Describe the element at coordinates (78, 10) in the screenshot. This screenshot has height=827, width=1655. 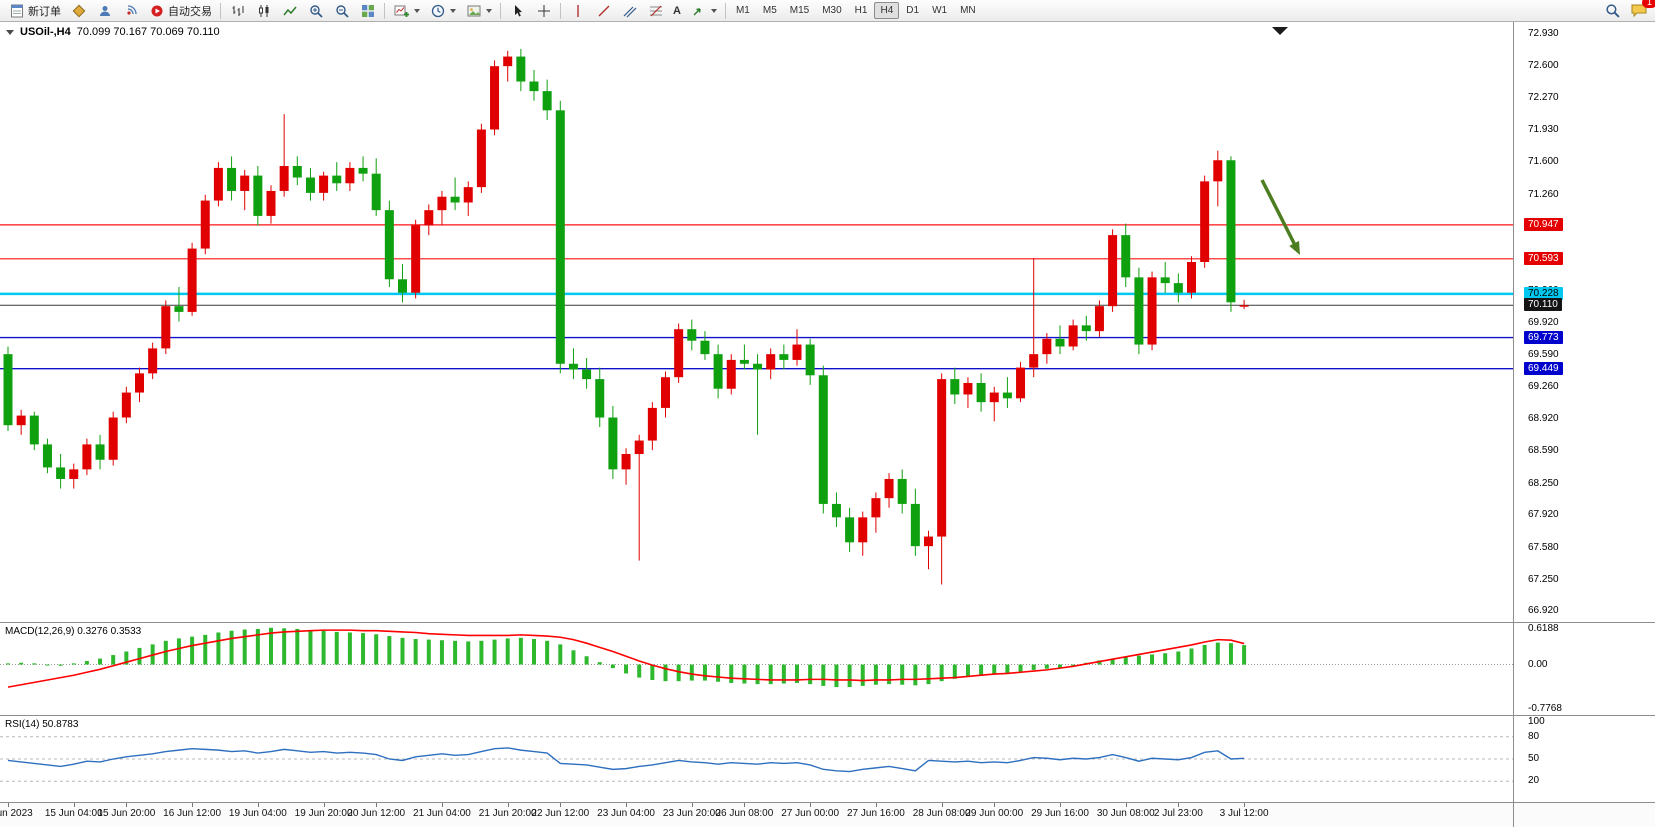
I see `market-watch-button` at that location.